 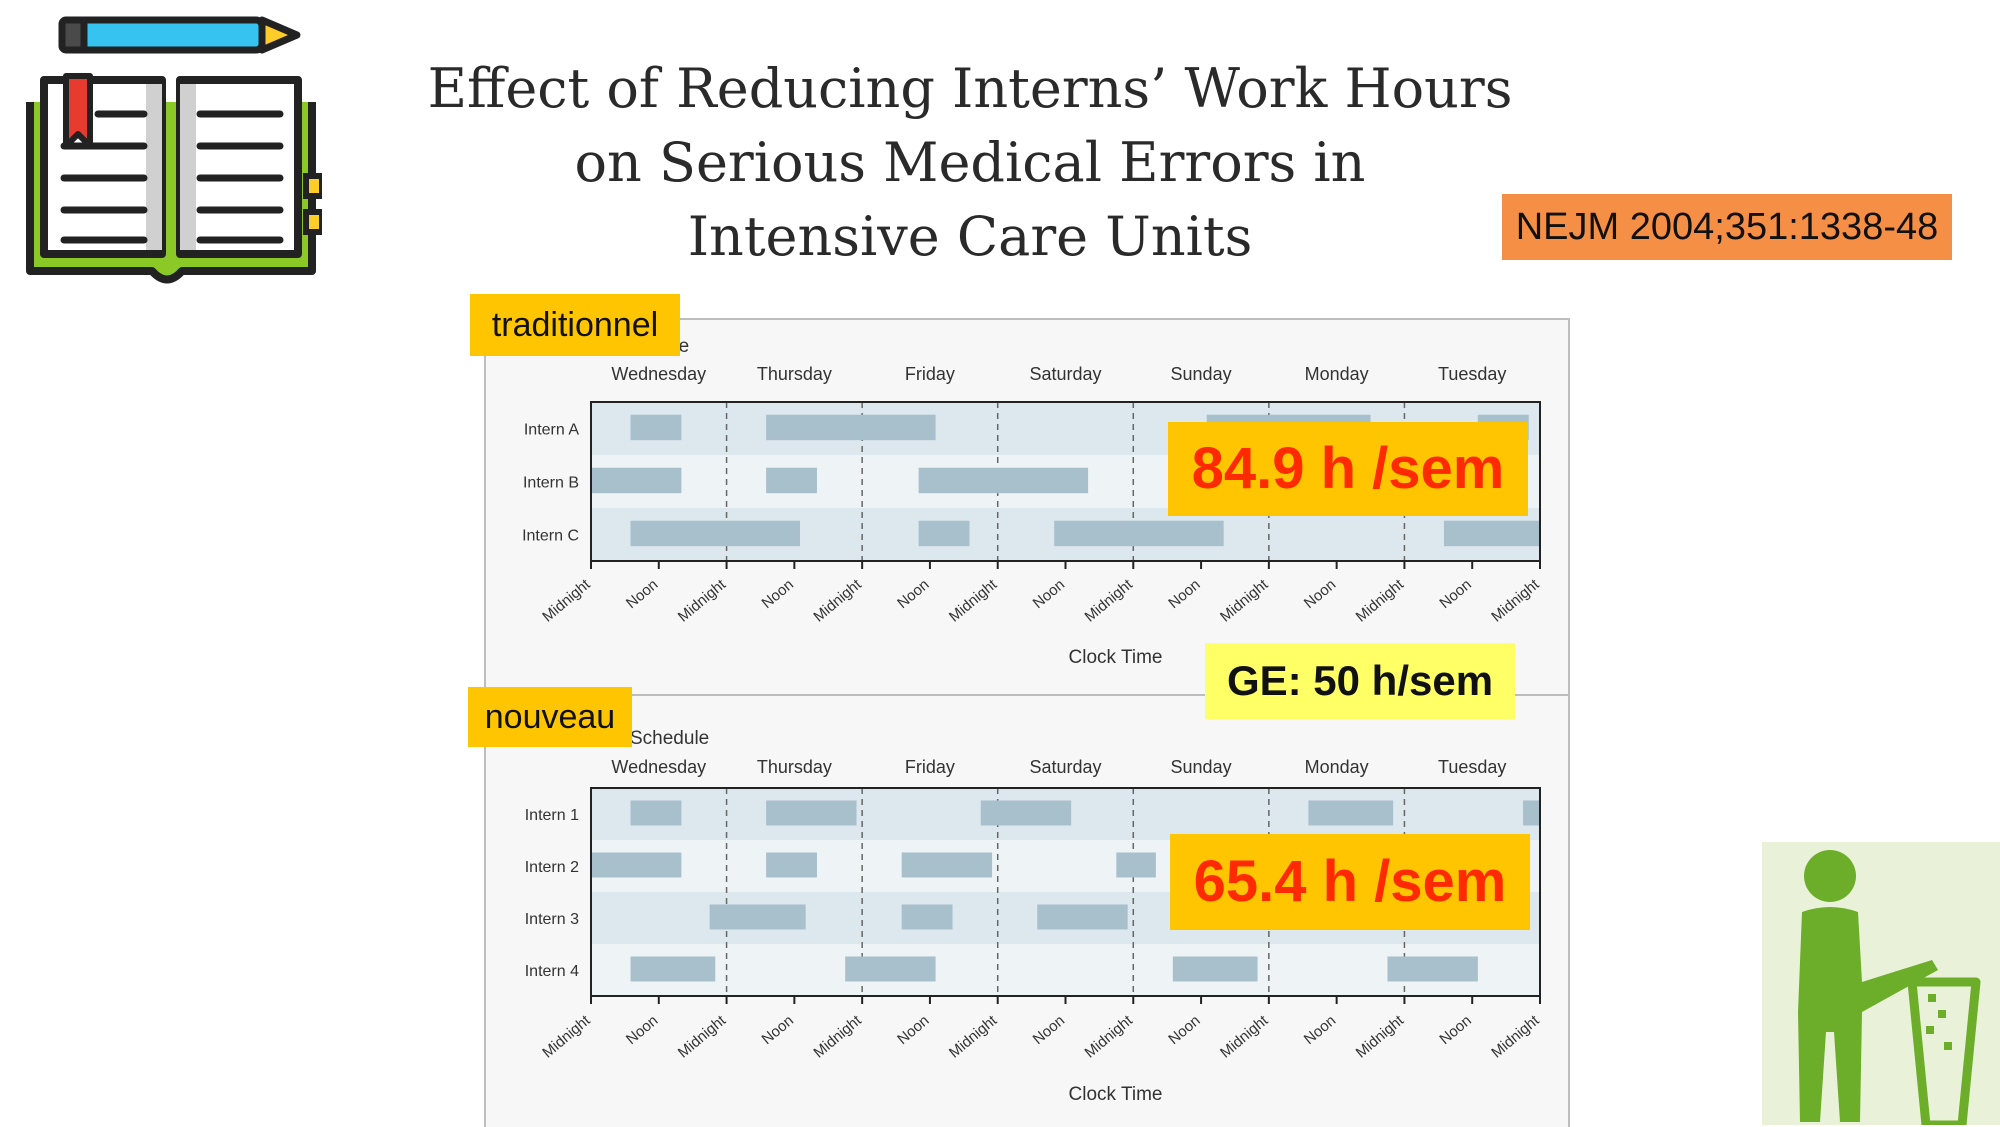 What do you see at coordinates (1881, 983) in the screenshot?
I see `person-throwing-trash-icon` at bounding box center [1881, 983].